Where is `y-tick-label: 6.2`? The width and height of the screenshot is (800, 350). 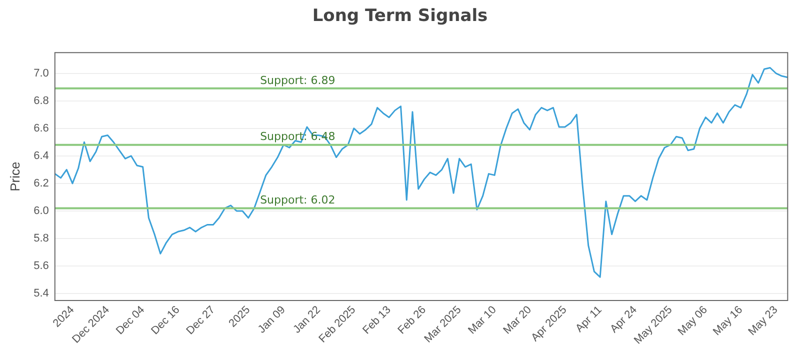
y-tick-label: 6.2 is located at coordinates (41, 183).